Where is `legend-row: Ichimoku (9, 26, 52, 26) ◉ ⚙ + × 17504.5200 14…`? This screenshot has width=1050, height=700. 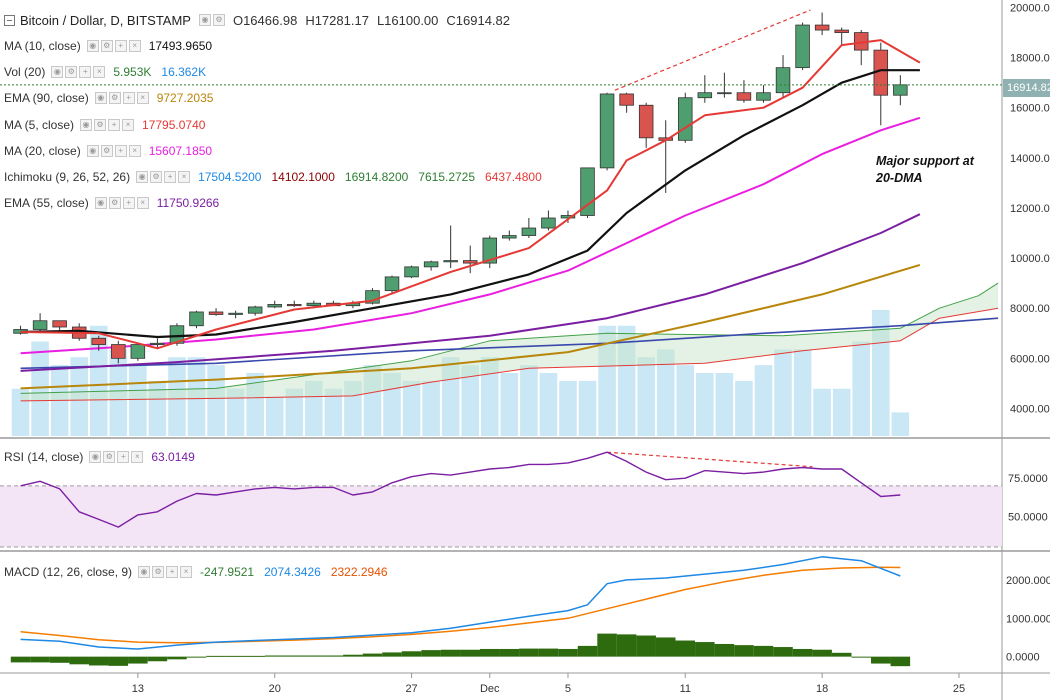
legend-row: Ichimoku (9, 26, 52, 26) ◉ ⚙ + × 17504.5200 14… is located at coordinates (278, 177).